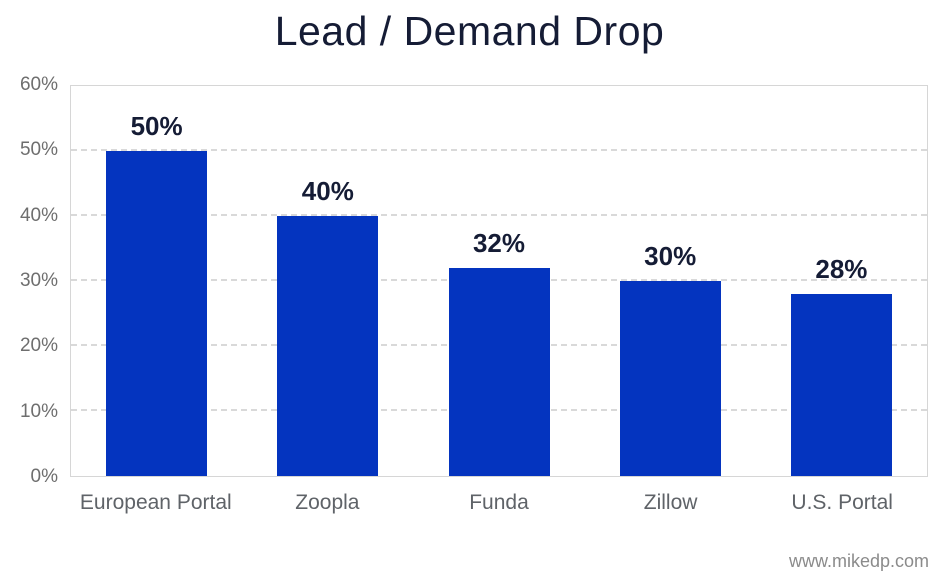 This screenshot has height=580, width=939. What do you see at coordinates (38, 150) in the screenshot?
I see `y-tick-label: 50%` at bounding box center [38, 150].